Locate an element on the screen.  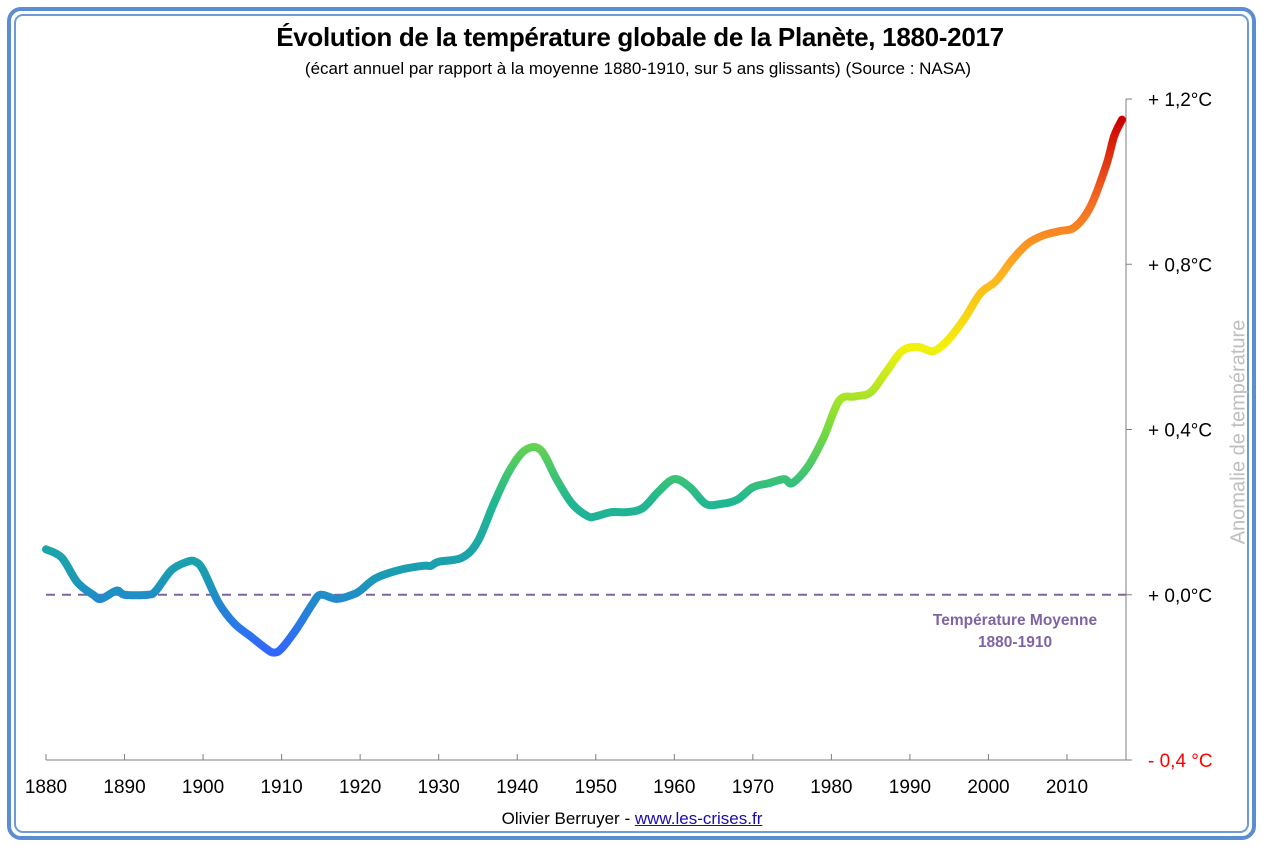
x-tick-label: 1890 is located at coordinates (124, 787).